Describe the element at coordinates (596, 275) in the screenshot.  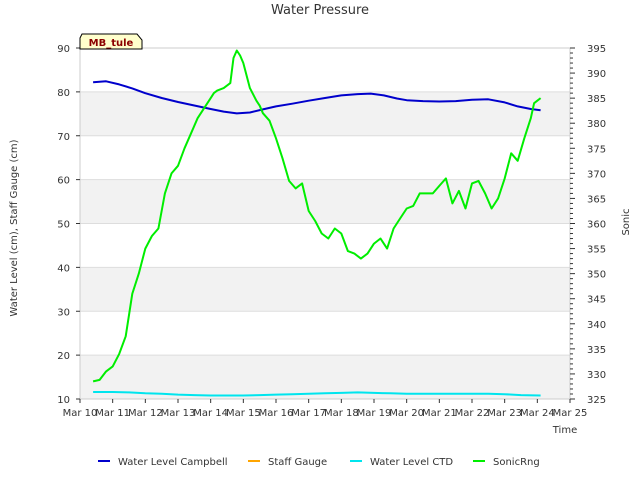
I see `y-right-tick-label: 350` at that location.